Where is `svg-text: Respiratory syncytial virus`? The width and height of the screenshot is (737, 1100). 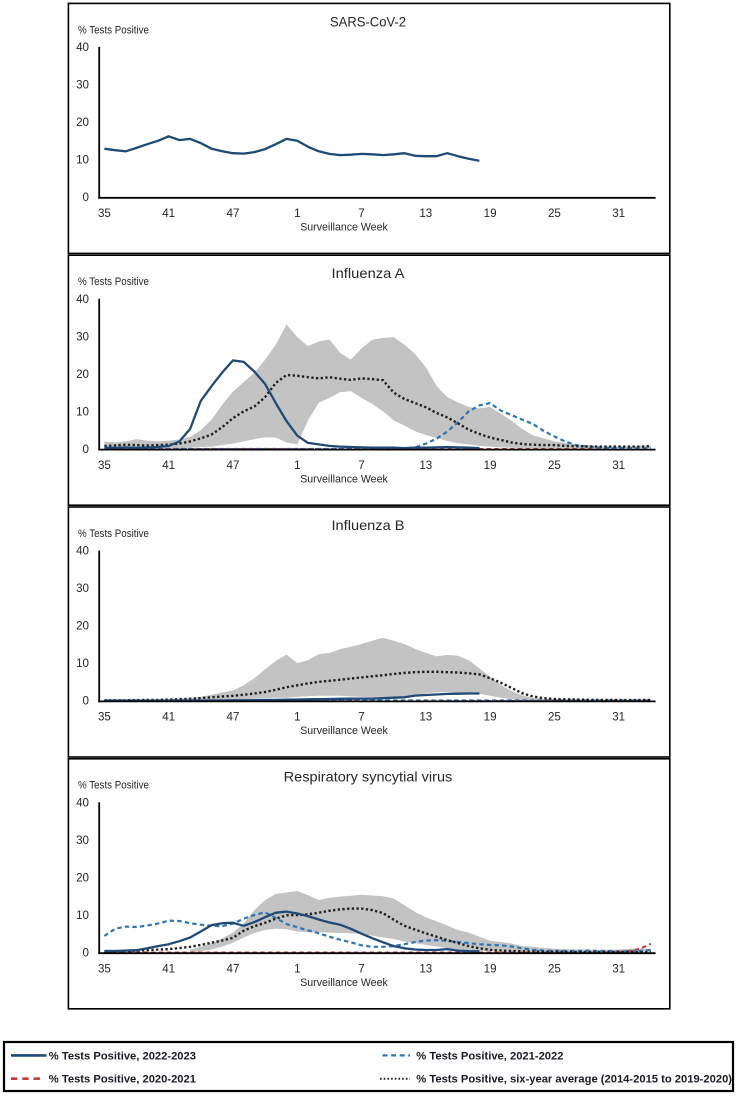 svg-text: Respiratory syncytial virus is located at coordinates (368, 777).